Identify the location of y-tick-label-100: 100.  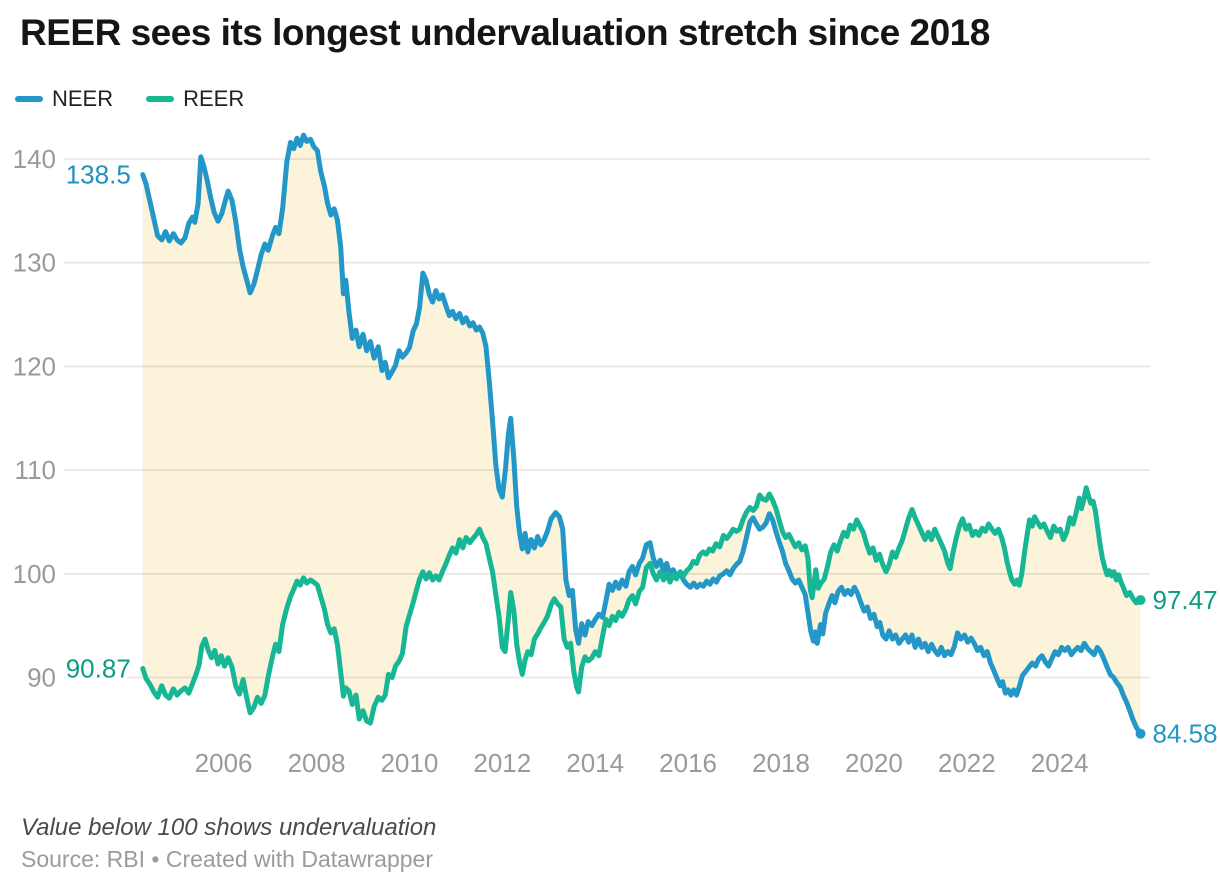
(34, 574).